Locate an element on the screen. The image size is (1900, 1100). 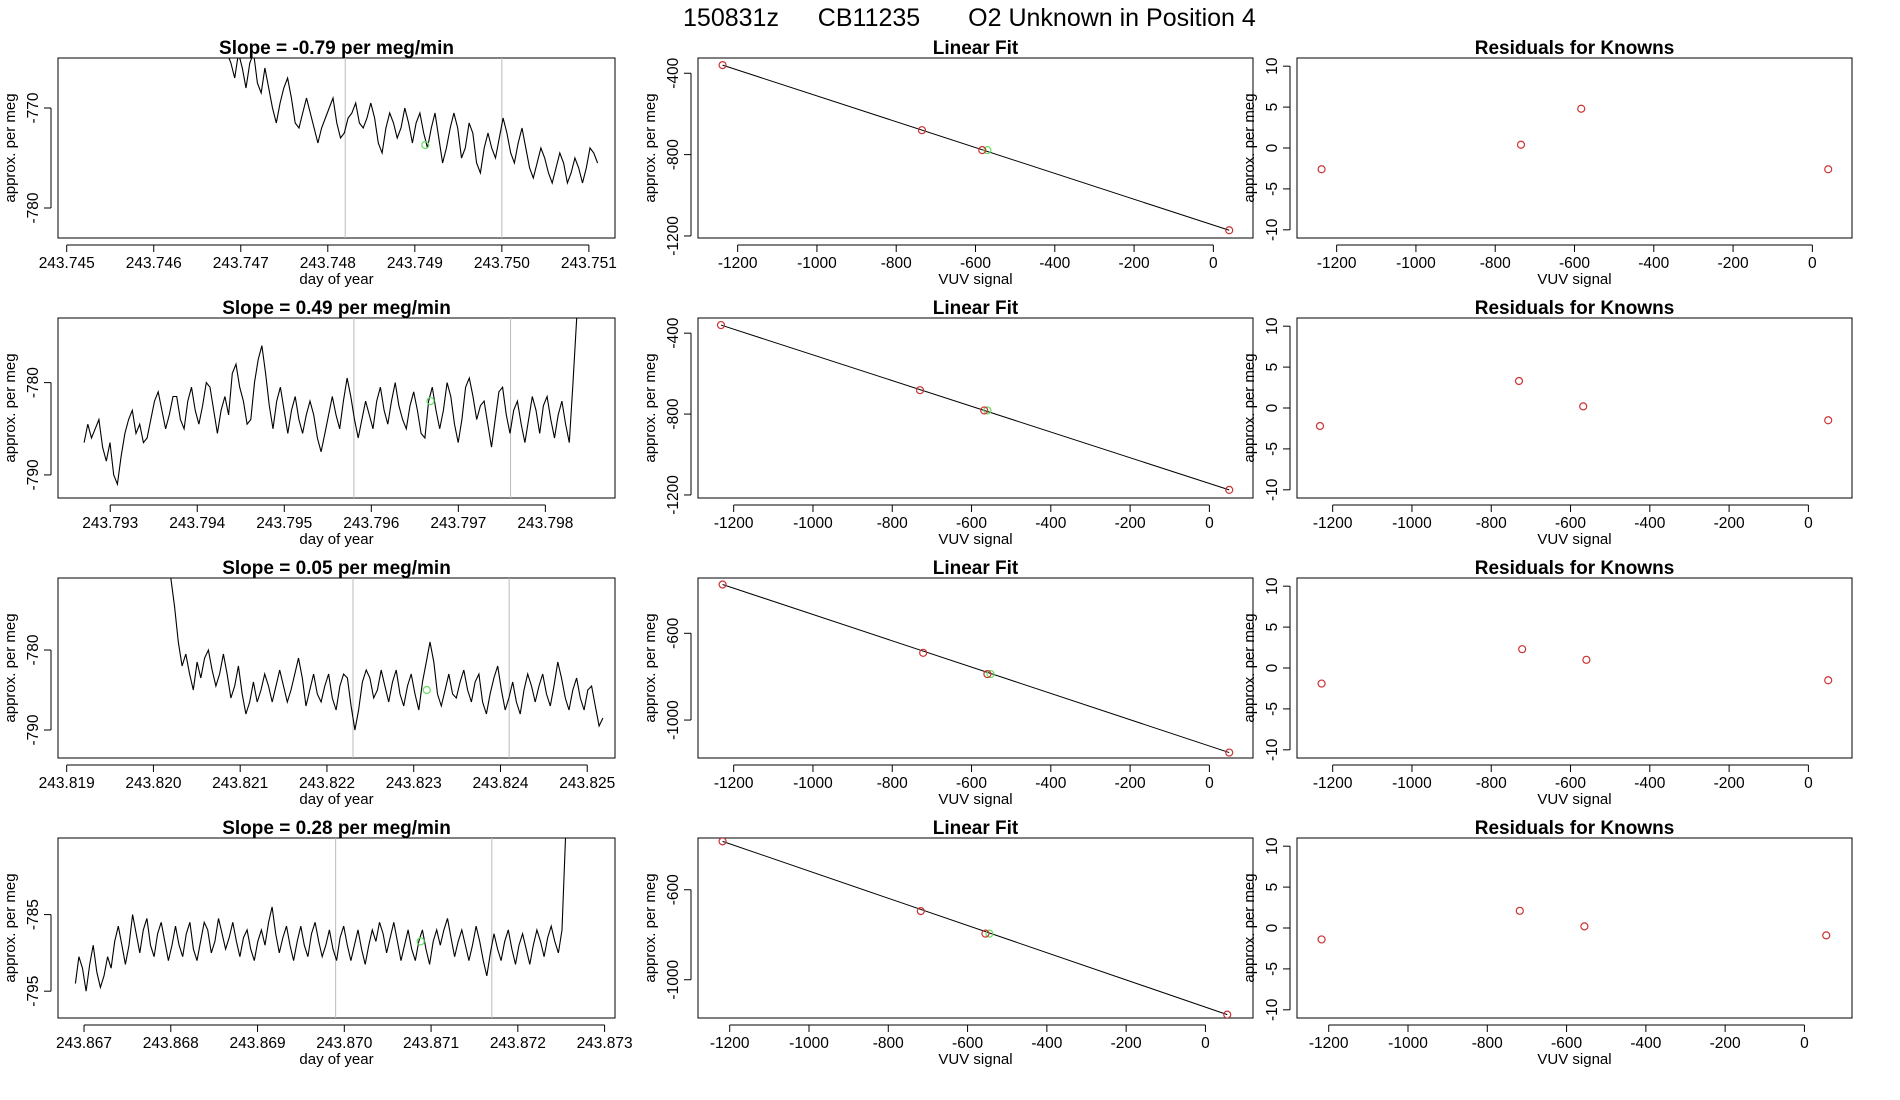
x-tick-label: 243.869 is located at coordinates (258, 1043).